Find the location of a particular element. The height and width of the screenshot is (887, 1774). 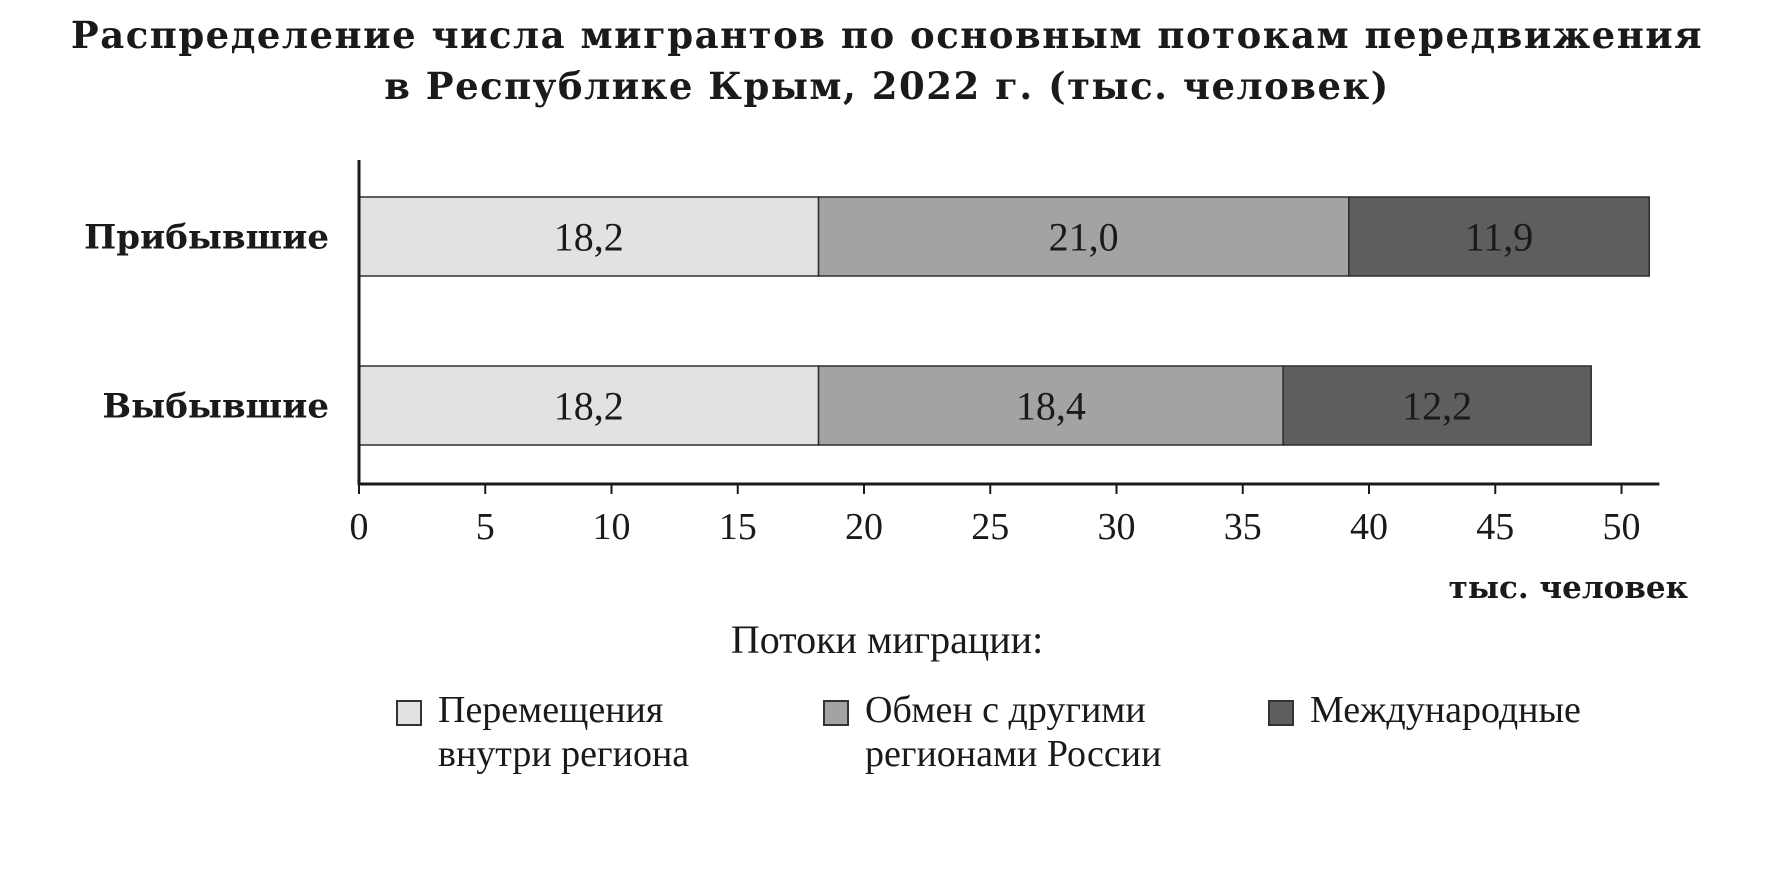

x-tick-label-6: 30 is located at coordinates (1117, 527).